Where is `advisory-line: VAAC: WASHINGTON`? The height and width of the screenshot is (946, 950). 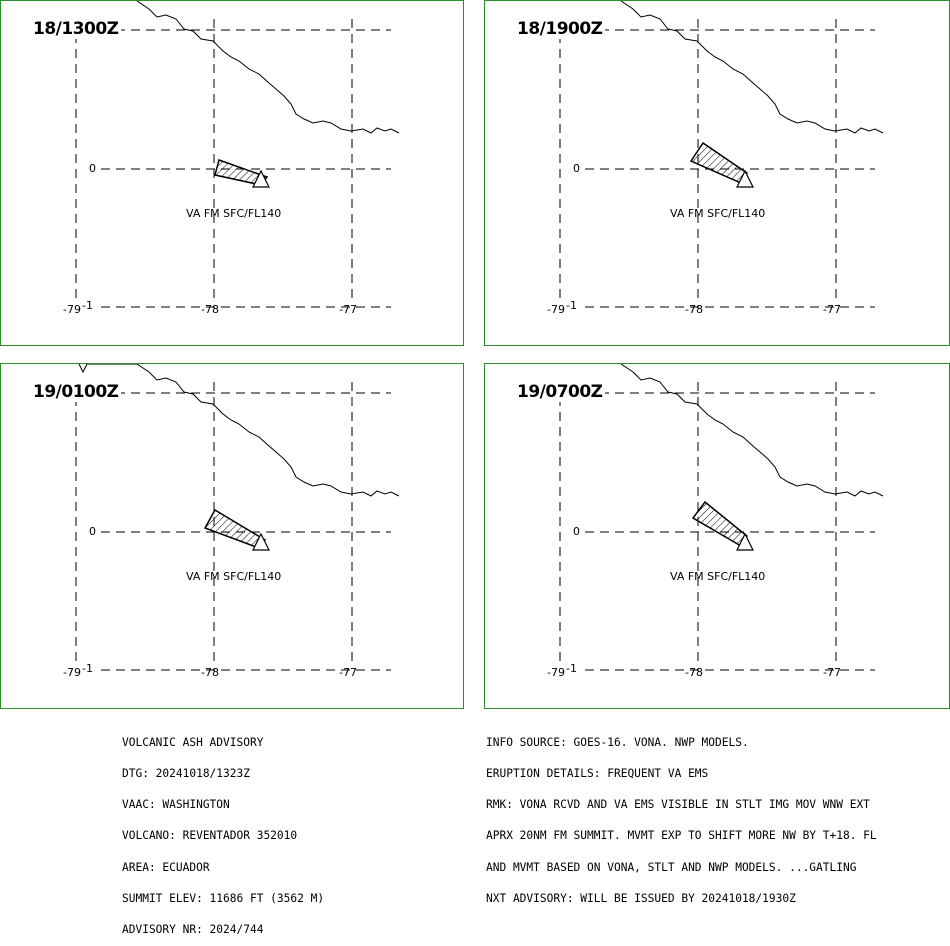 advisory-line: VAAC: WASHINGTON is located at coordinates (176, 805).